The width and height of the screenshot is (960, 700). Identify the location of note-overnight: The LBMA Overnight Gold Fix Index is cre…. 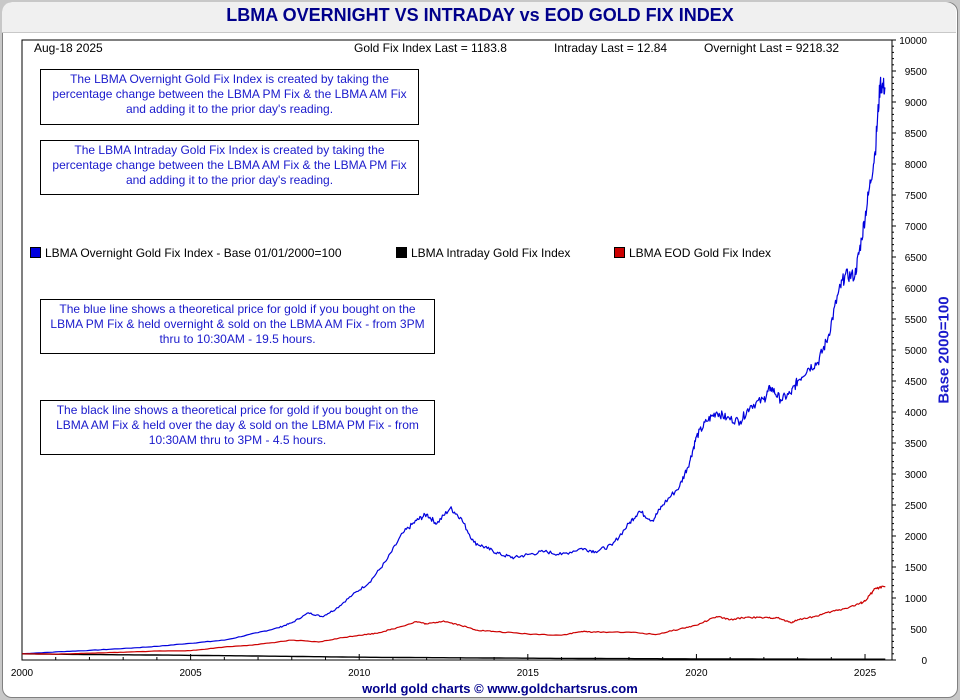
(229, 97).